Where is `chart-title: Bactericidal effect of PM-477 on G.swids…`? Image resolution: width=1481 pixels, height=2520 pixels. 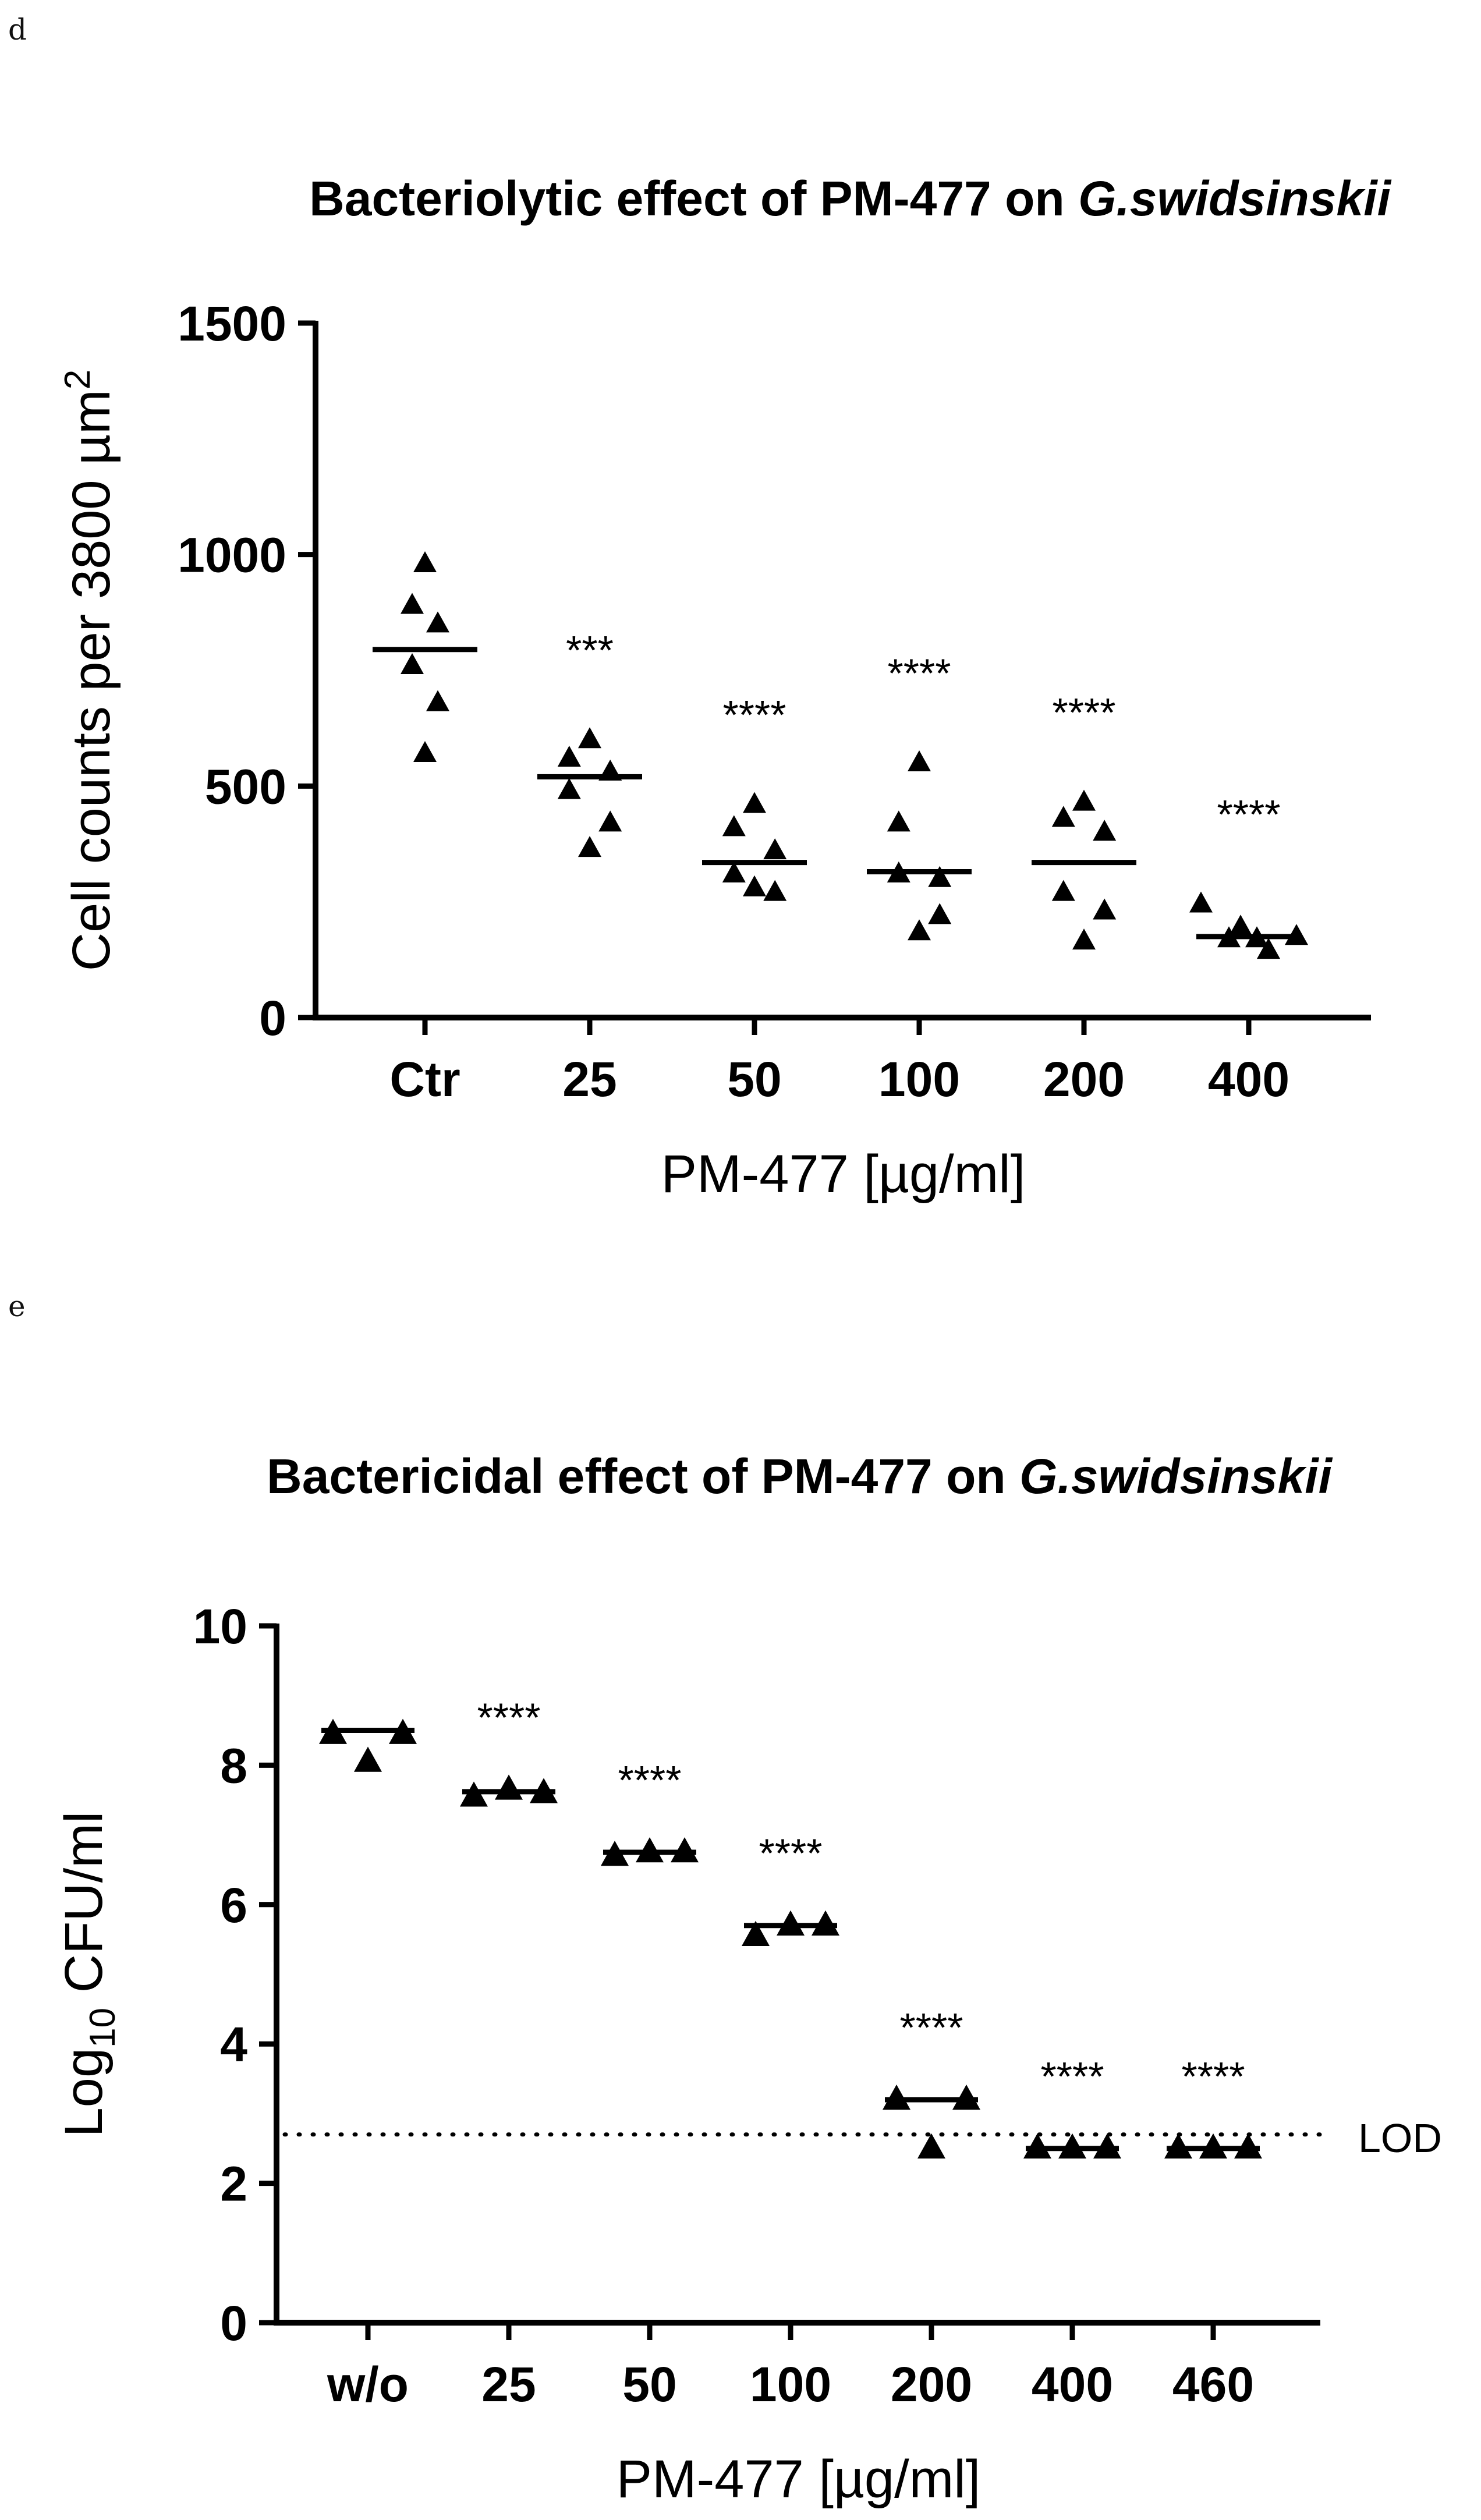 chart-title: Bactericidal effect of PM-477 on G.swids… is located at coordinates (800, 1476).